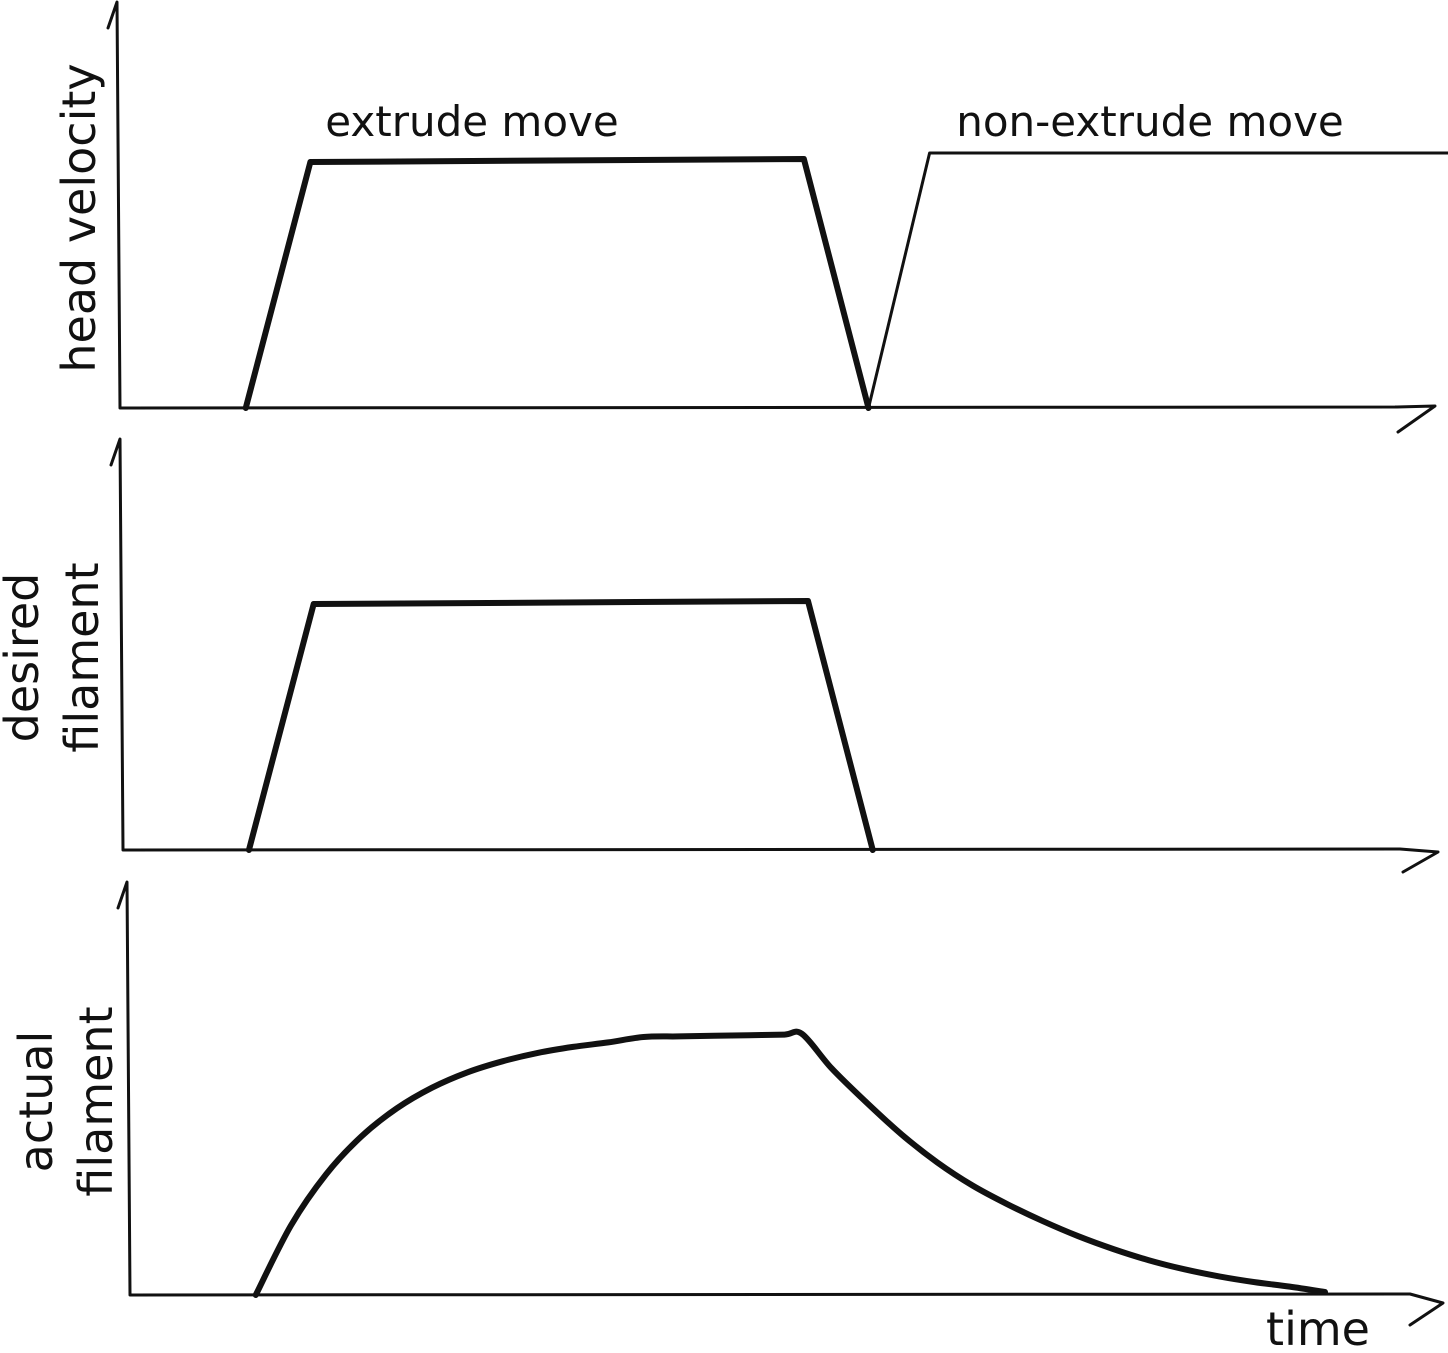  Describe the element at coordinates (1150, 121) in the screenshot. I see `annotation-non-extrude-move: non-extrude move` at that location.